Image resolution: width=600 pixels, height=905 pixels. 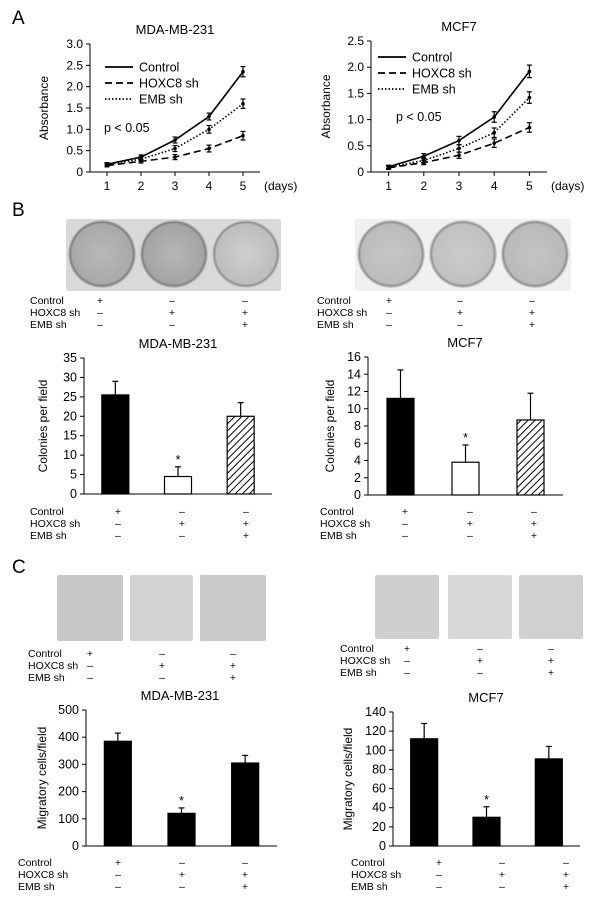 I want to click on growth-mcf7-y-tick-label: 0, so click(x=360, y=172).